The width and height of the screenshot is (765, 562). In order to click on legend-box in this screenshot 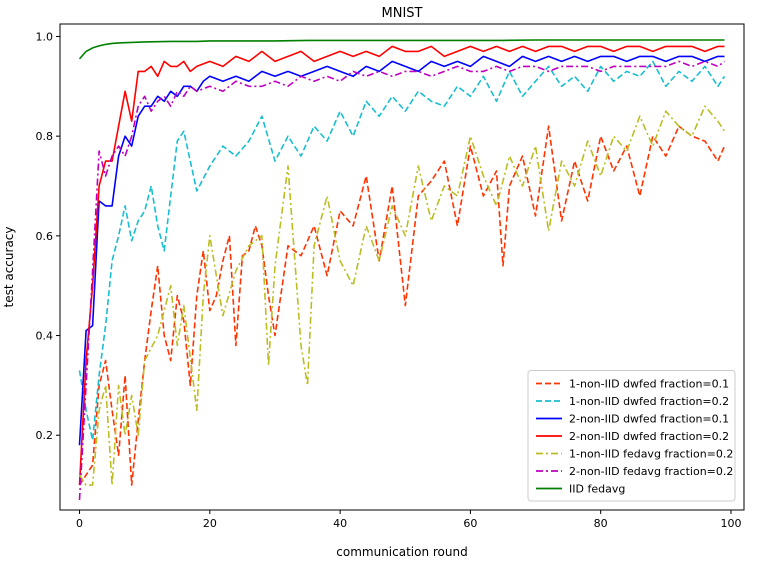, I will do `click(631, 436)`.